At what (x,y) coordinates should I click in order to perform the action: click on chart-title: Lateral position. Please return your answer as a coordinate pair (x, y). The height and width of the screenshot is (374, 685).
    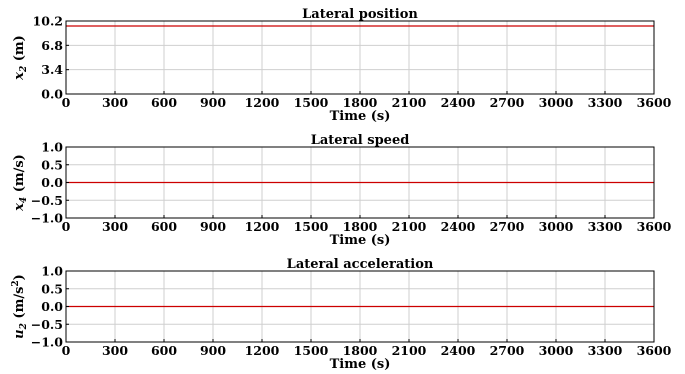
    Looking at the image, I should click on (360, 14).